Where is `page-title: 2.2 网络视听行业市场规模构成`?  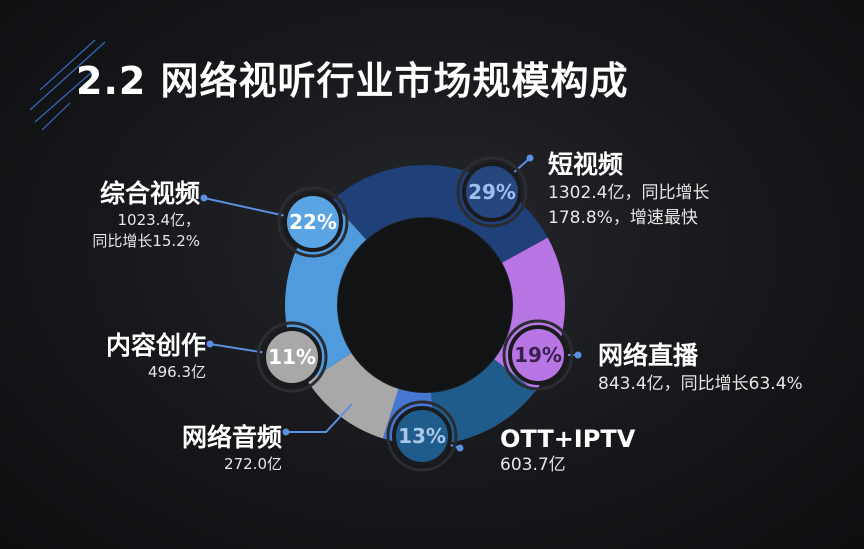
page-title: 2.2 网络视听行业市场规模构成 is located at coordinates (352, 81).